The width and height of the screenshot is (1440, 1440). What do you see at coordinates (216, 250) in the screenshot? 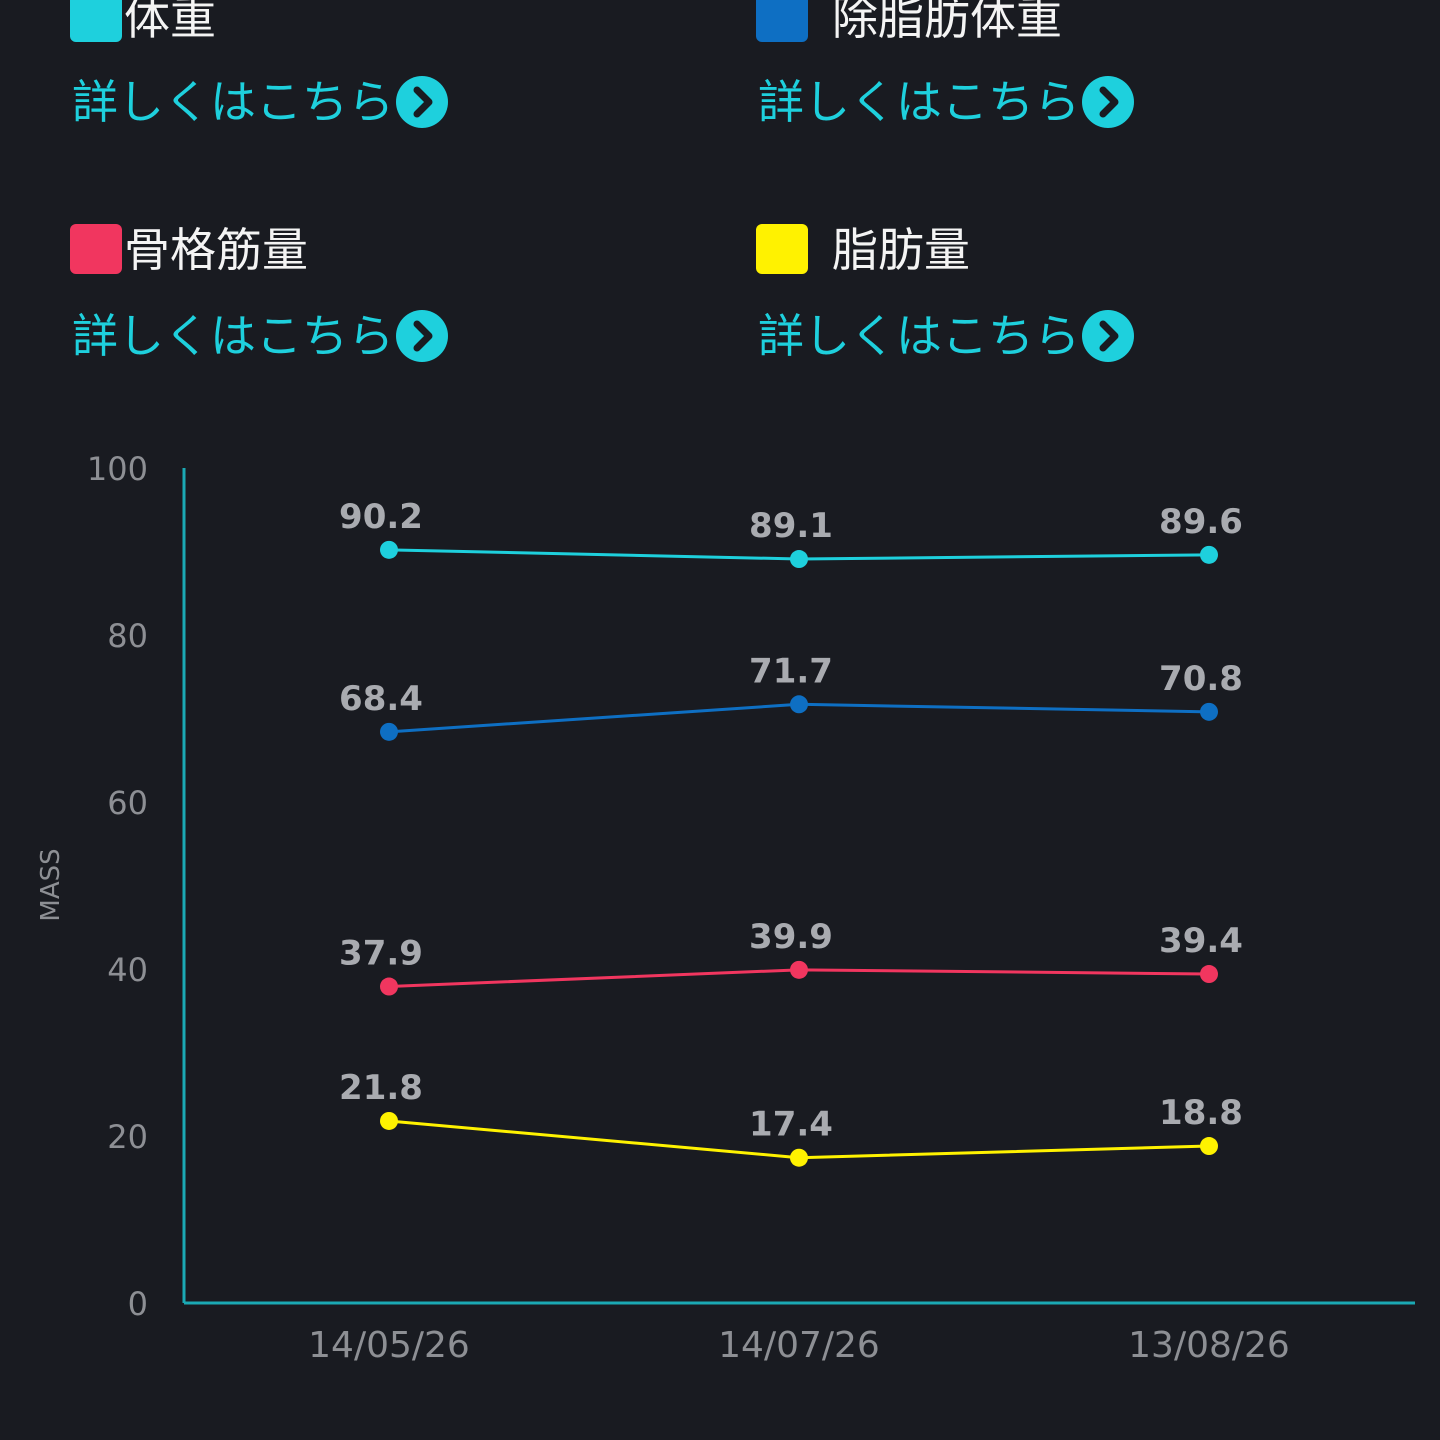
I see `legend-label: 骨格筋量` at bounding box center [216, 250].